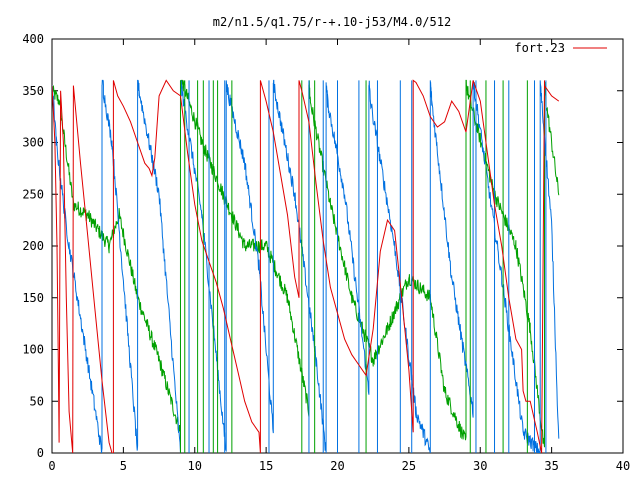  I want to click on x-tick-label: 5, so click(123, 466).